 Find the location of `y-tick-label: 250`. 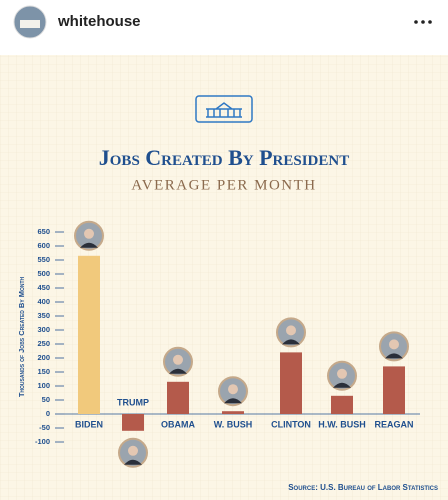

y-tick-label: 250 is located at coordinates (43, 343).